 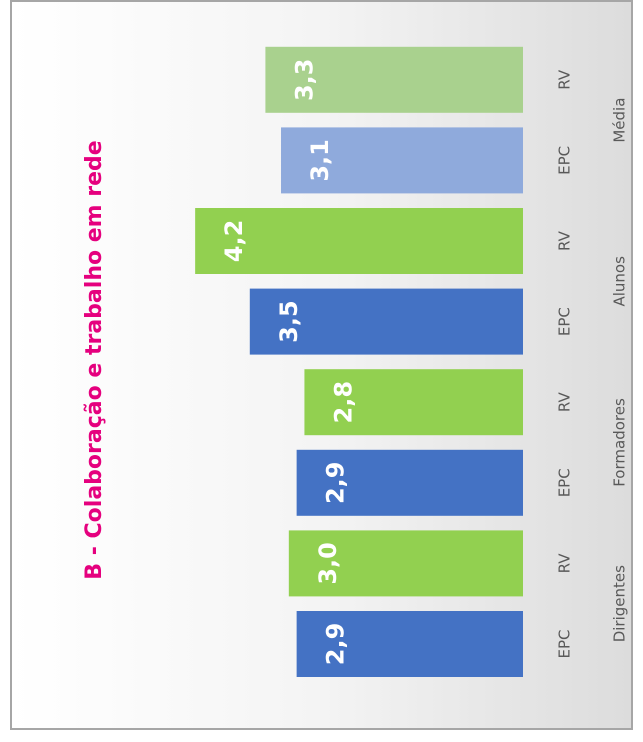 What do you see at coordinates (94, 359) in the screenshot?
I see `chart-title: B - Colaboração e trabalho em rede` at bounding box center [94, 359].